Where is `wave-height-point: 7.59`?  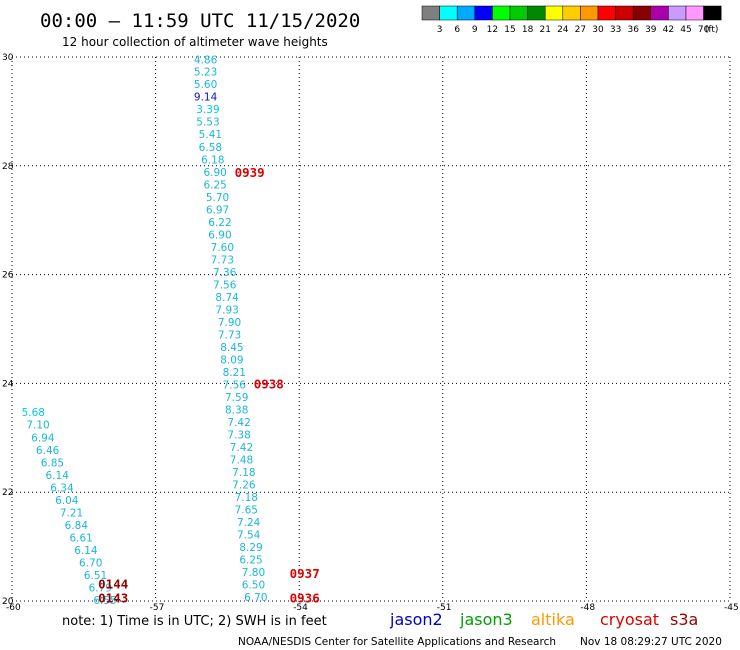 wave-height-point: 7.59 is located at coordinates (236, 398).